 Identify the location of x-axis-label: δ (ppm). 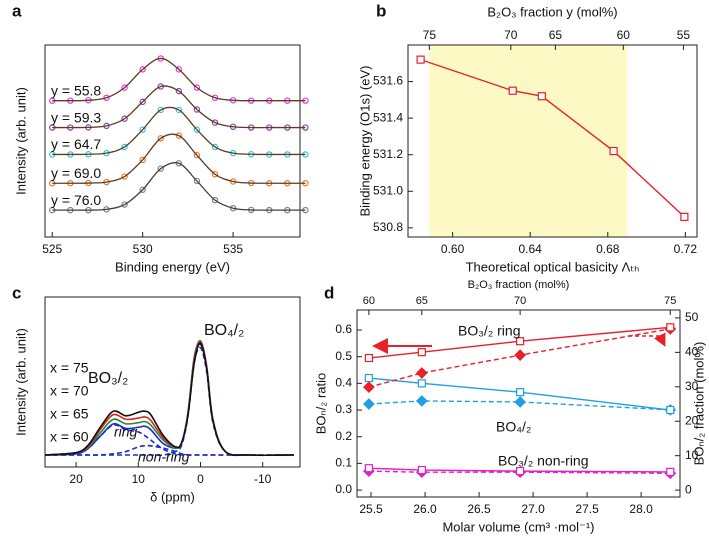
(172, 496).